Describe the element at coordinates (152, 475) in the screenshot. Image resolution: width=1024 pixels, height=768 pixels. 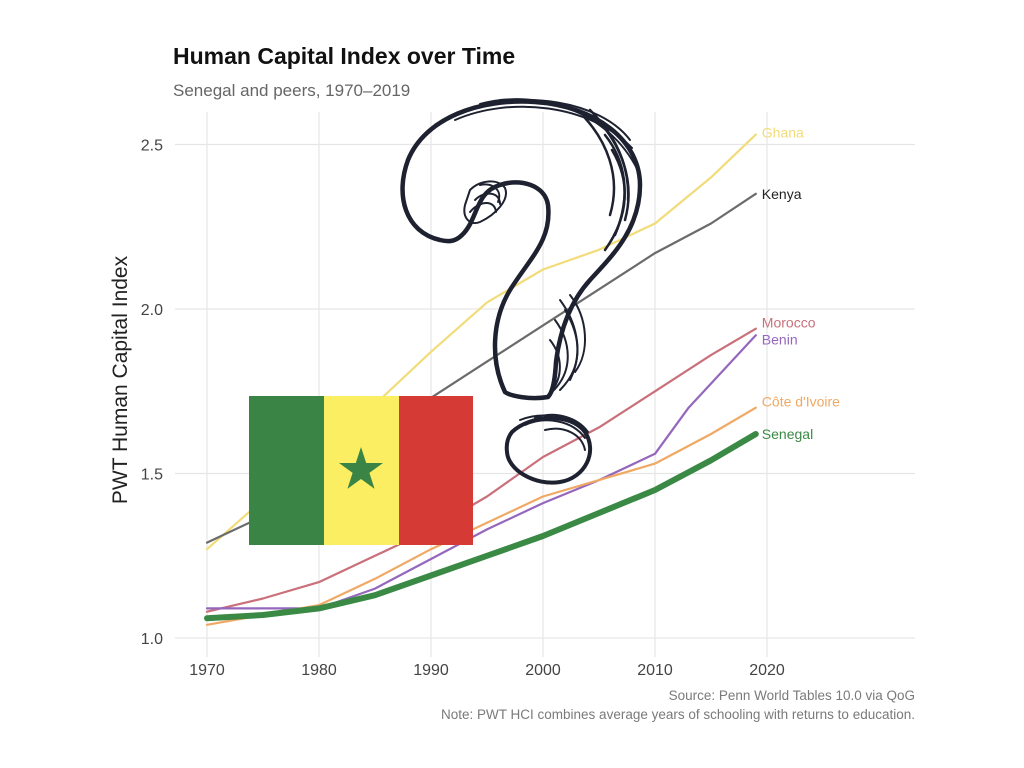
I see `y-tick-label: 1.5` at that location.